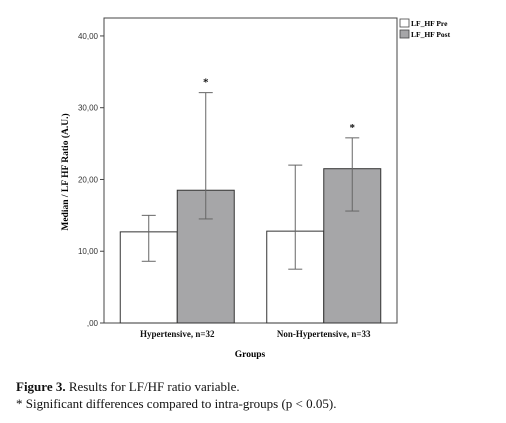 The width and height of the screenshot is (506, 423). I want to click on x-tick-label: Non-Hypertensive, n=33, so click(324, 334).